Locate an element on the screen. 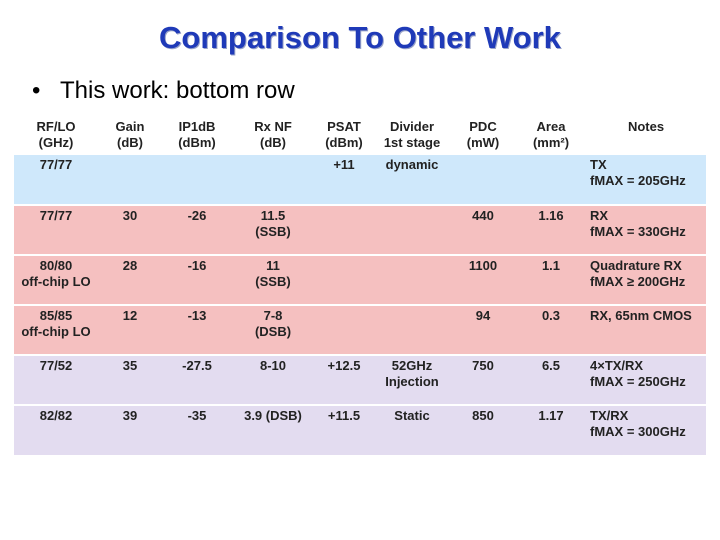 This screenshot has height=540, width=720. table-cell: -16 is located at coordinates (197, 279).